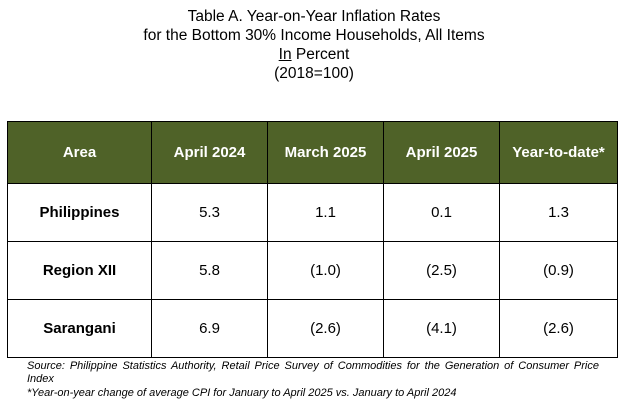 This screenshot has width=628, height=410. I want to click on title-unit-rest: Percent, so click(320, 54).